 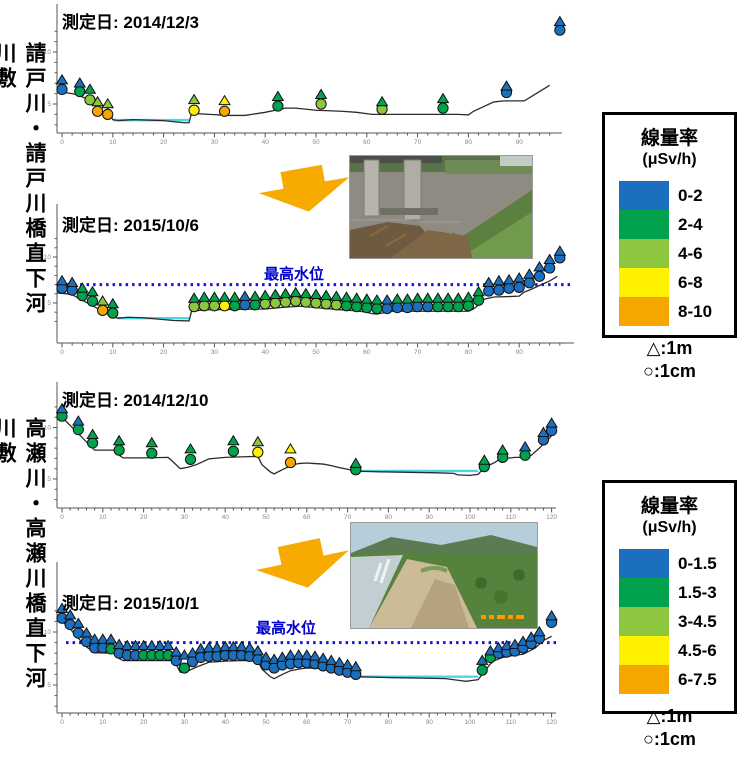 What do you see at coordinates (669, 739) in the screenshot?
I see `legend-circle-note: ○:1cm` at bounding box center [669, 739].